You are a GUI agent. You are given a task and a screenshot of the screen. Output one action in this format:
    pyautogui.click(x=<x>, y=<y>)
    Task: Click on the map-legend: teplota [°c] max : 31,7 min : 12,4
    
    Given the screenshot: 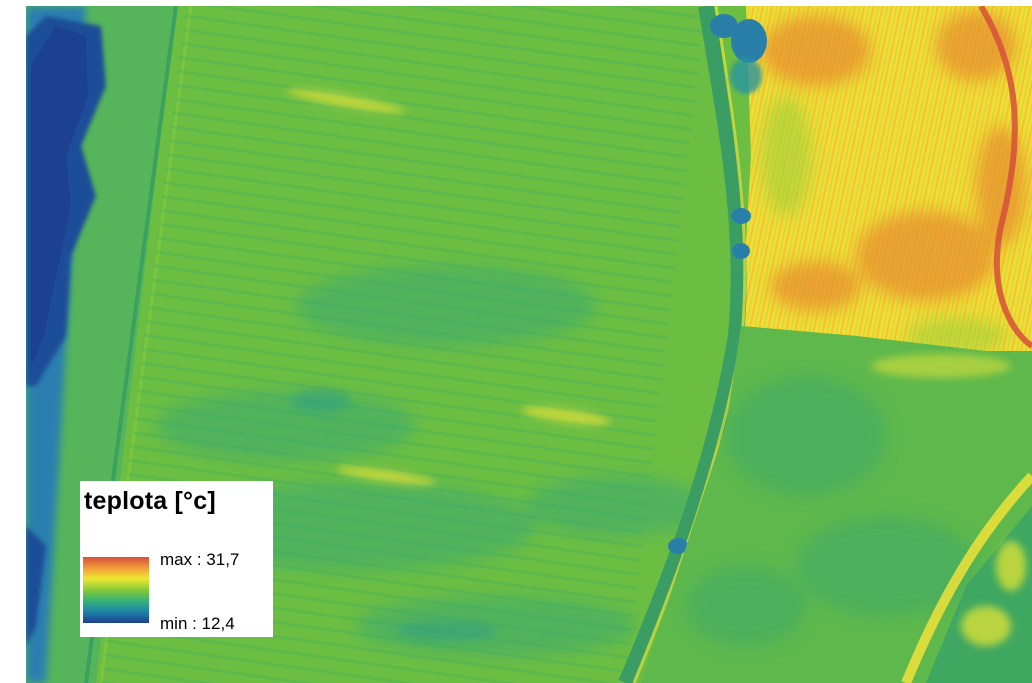 What is the action you would take?
    pyautogui.click(x=176, y=559)
    